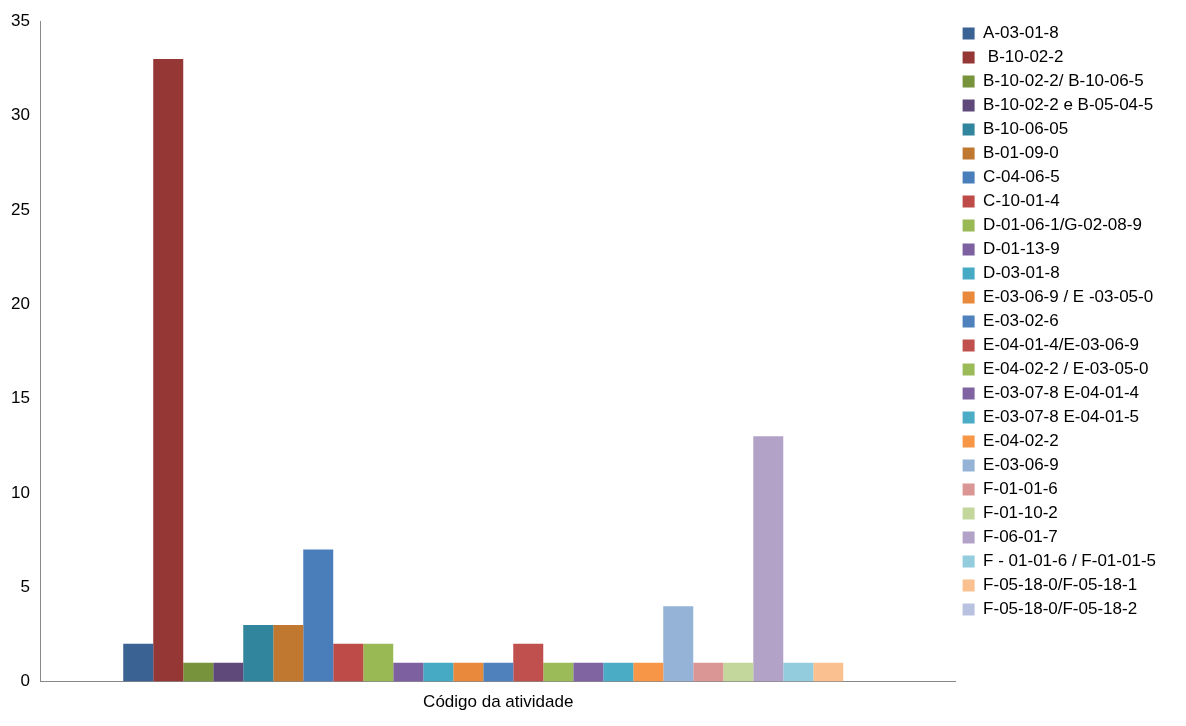 This screenshot has width=1186, height=726. Describe the element at coordinates (1021, 201) in the screenshot. I see `legend-label: C-10-01-4` at that location.